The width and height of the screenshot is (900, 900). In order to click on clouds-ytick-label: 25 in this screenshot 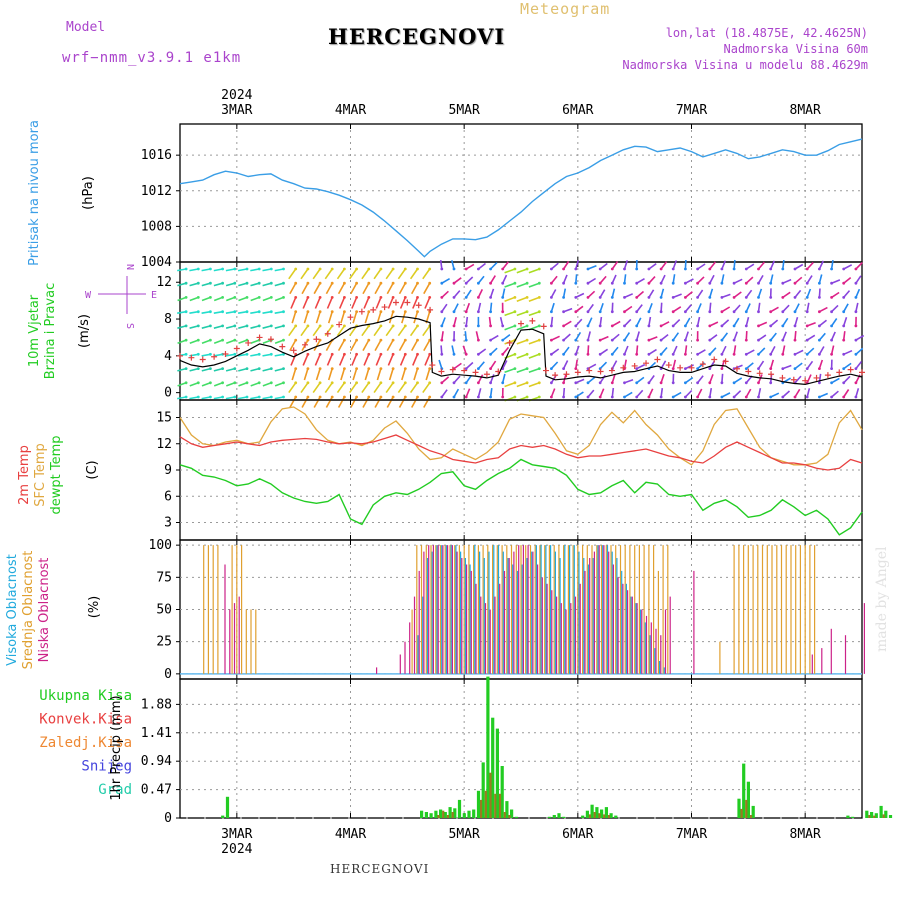, I will do `click(164, 642)`.